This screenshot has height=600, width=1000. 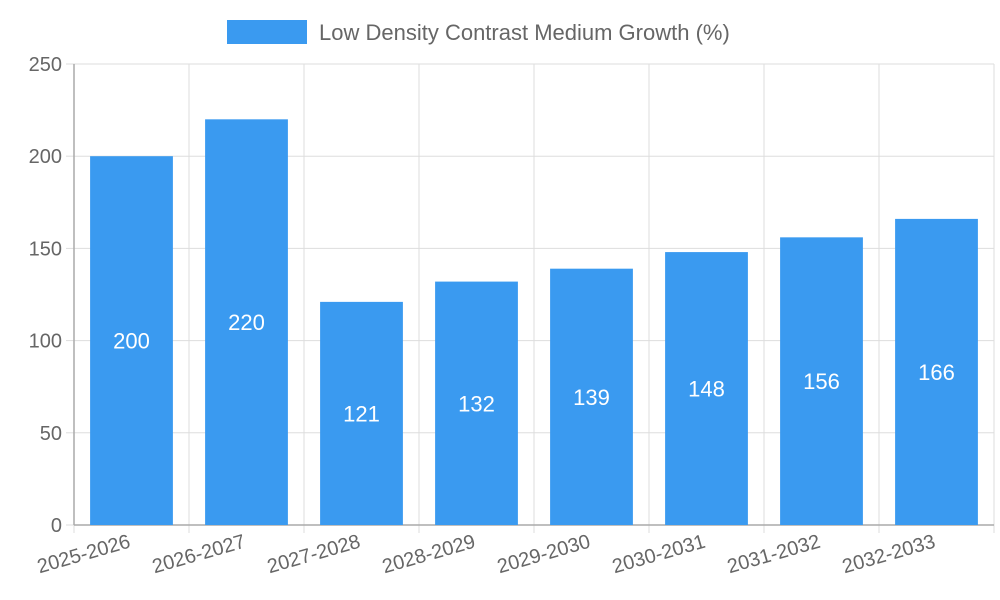 I want to click on bar-2032-2033, so click(x=936, y=371).